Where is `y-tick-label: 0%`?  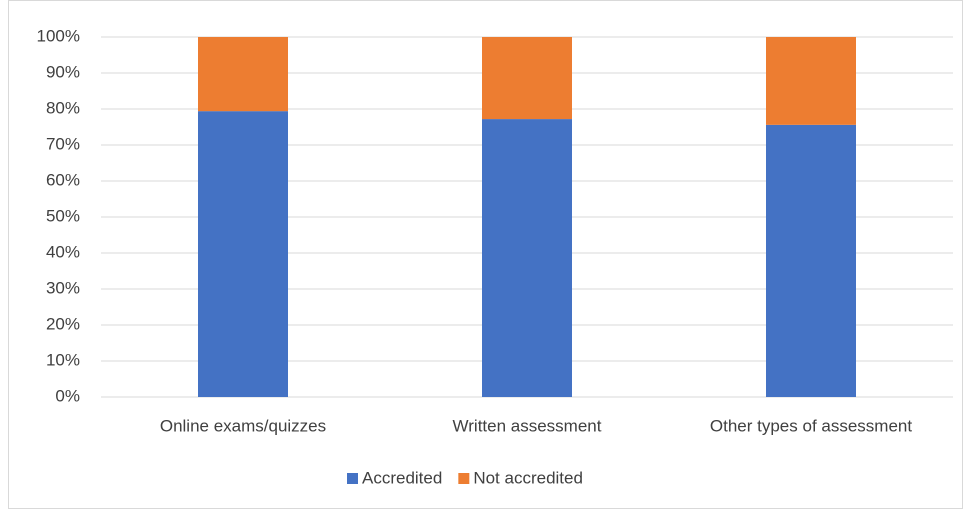
y-tick-label: 0% is located at coordinates (67, 395).